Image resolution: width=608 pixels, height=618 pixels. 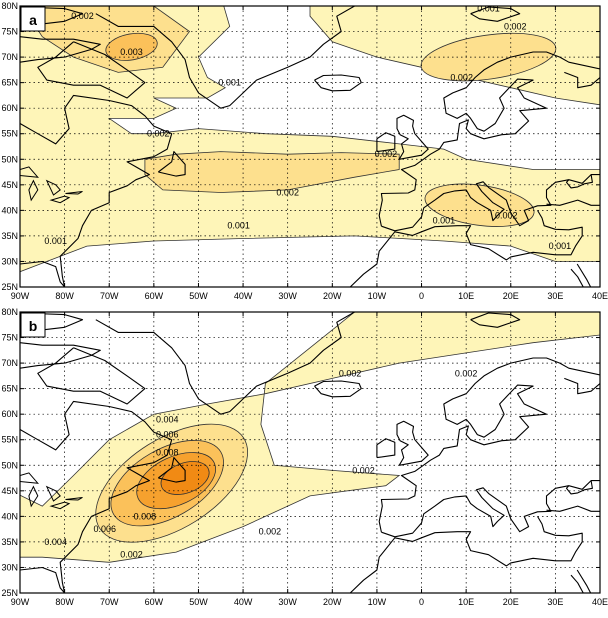 What do you see at coordinates (243, 296) in the screenshot?
I see `lon-label: 40W` at bounding box center [243, 296].